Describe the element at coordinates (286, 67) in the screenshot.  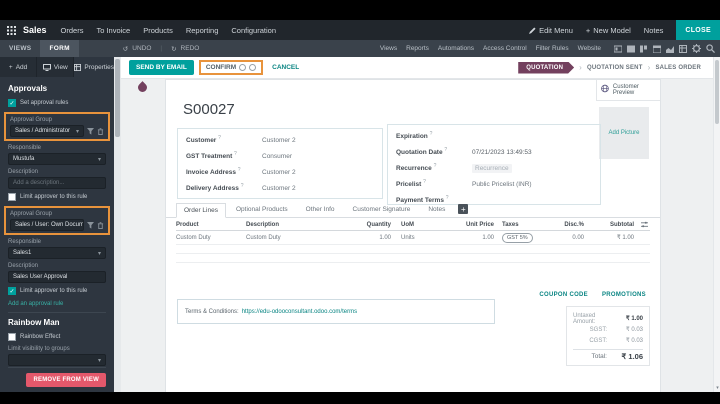
I see `cancel-button: CANCEL` at that location.